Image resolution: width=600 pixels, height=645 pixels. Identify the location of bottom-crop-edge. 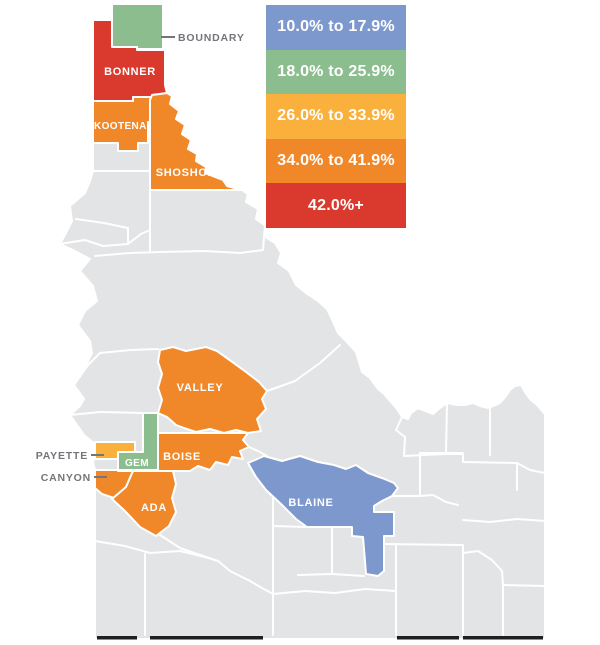
(320, 638).